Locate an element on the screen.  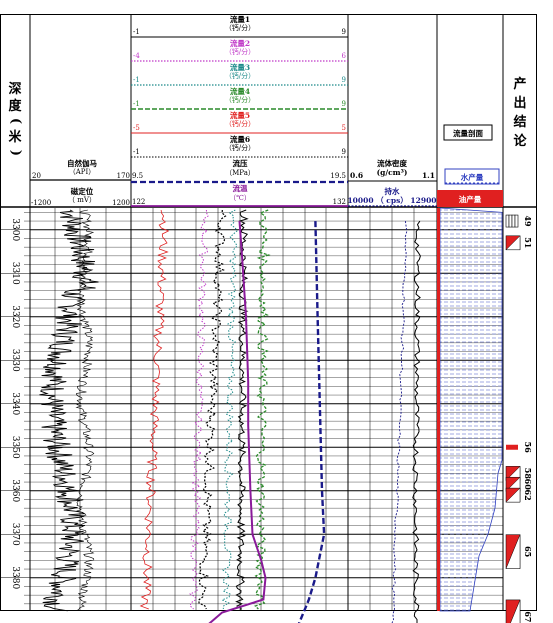
flow-curve-header-4: 流量4 （钙/分） -1 9 is located at coordinates (239, 98).